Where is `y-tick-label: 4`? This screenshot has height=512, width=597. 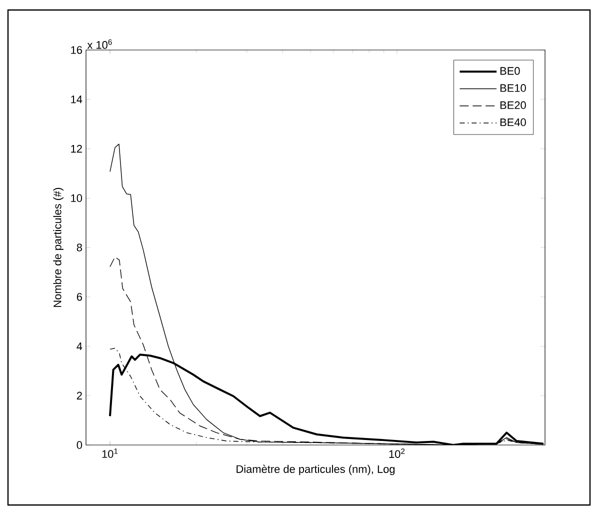
y-tick-label: 4 is located at coordinates (79, 346).